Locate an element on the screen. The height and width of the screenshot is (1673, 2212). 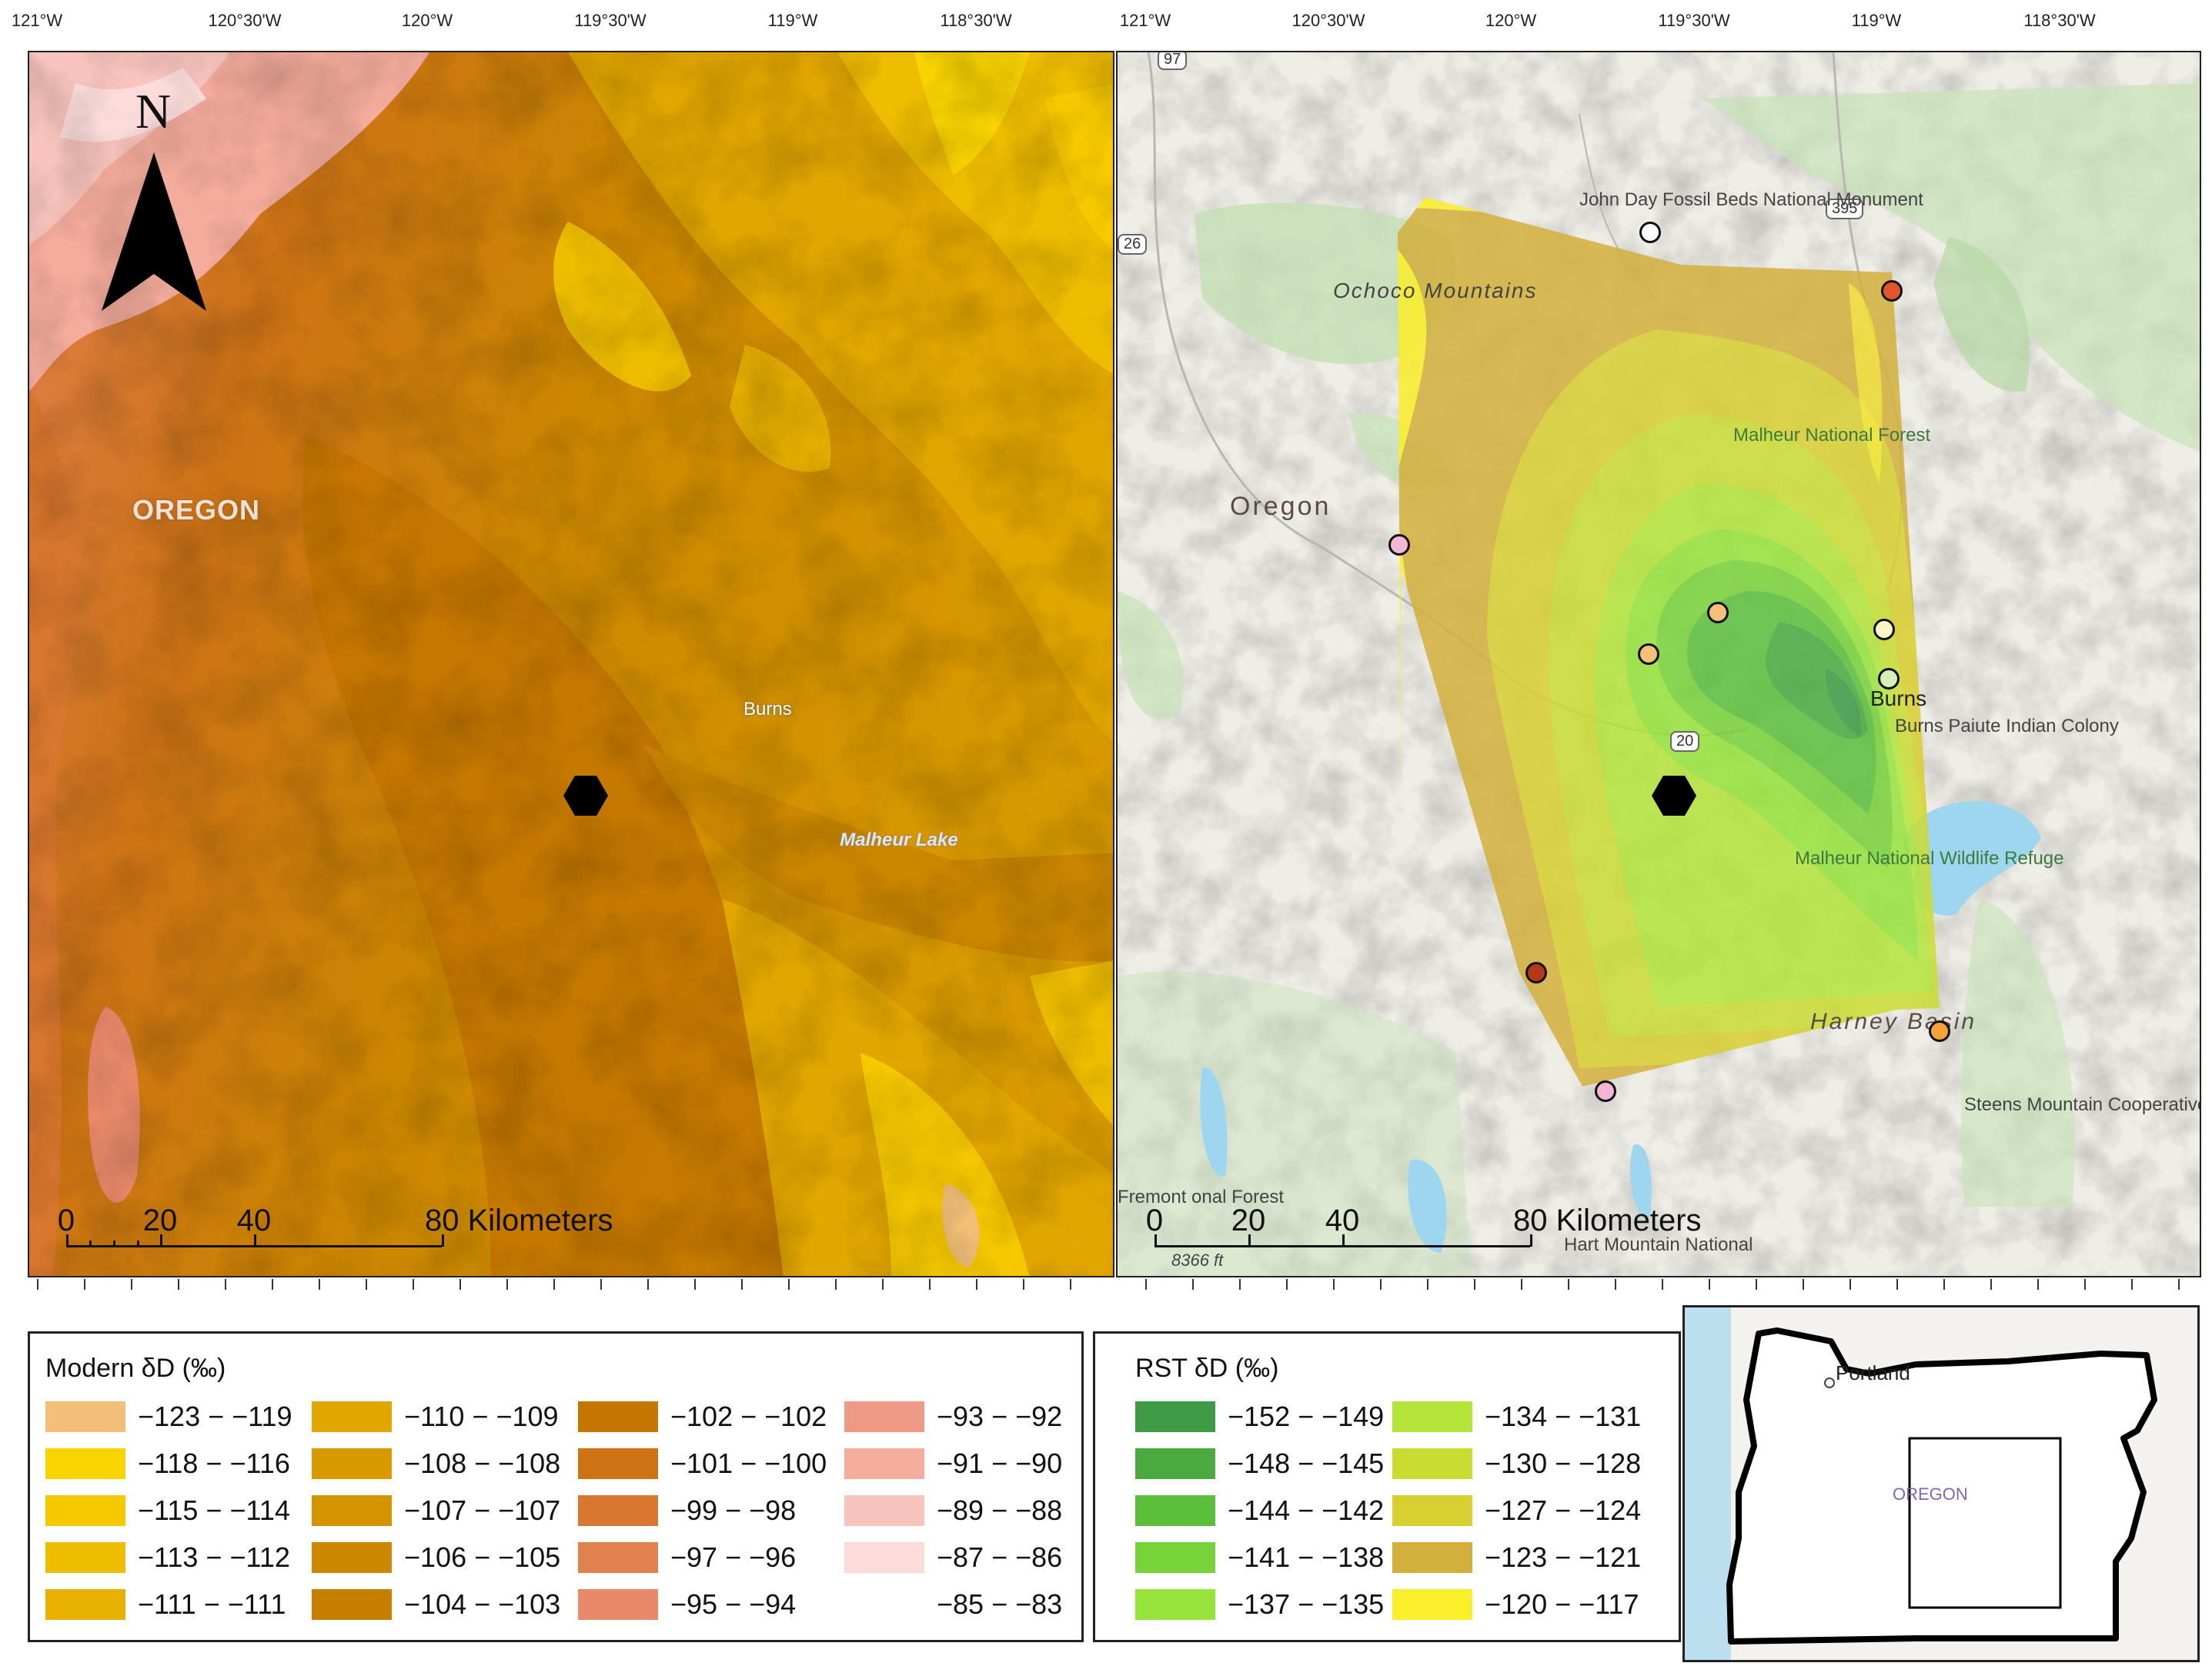
lon-label: 120°W is located at coordinates (1511, 20).